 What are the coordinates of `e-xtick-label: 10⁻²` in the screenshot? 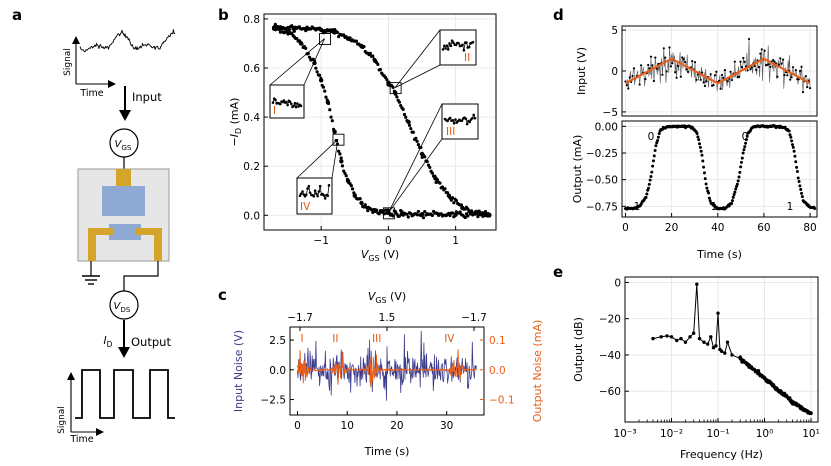 It's located at (671, 434).